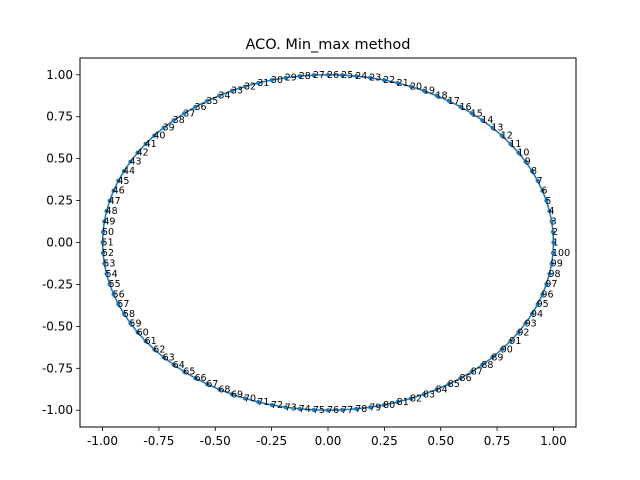  Describe the element at coordinates (189, 113) in the screenshot. I see `city-label: 37` at that location.